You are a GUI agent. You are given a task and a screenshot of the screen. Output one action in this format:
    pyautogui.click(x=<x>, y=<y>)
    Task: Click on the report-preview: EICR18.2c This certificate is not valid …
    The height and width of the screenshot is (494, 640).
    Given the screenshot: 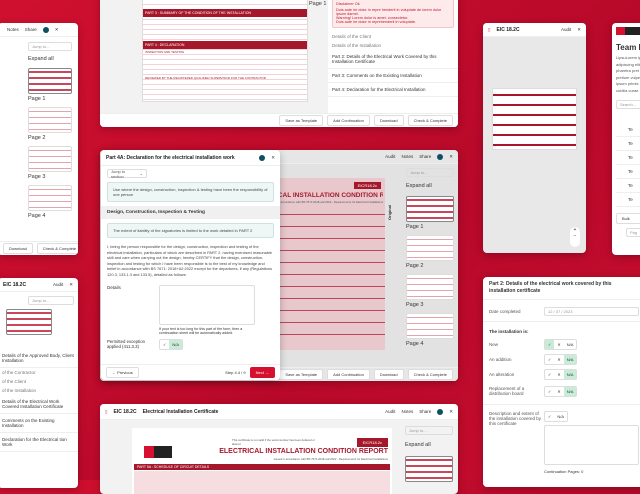 What is the action you would take?
    pyautogui.click(x=262, y=461)
    